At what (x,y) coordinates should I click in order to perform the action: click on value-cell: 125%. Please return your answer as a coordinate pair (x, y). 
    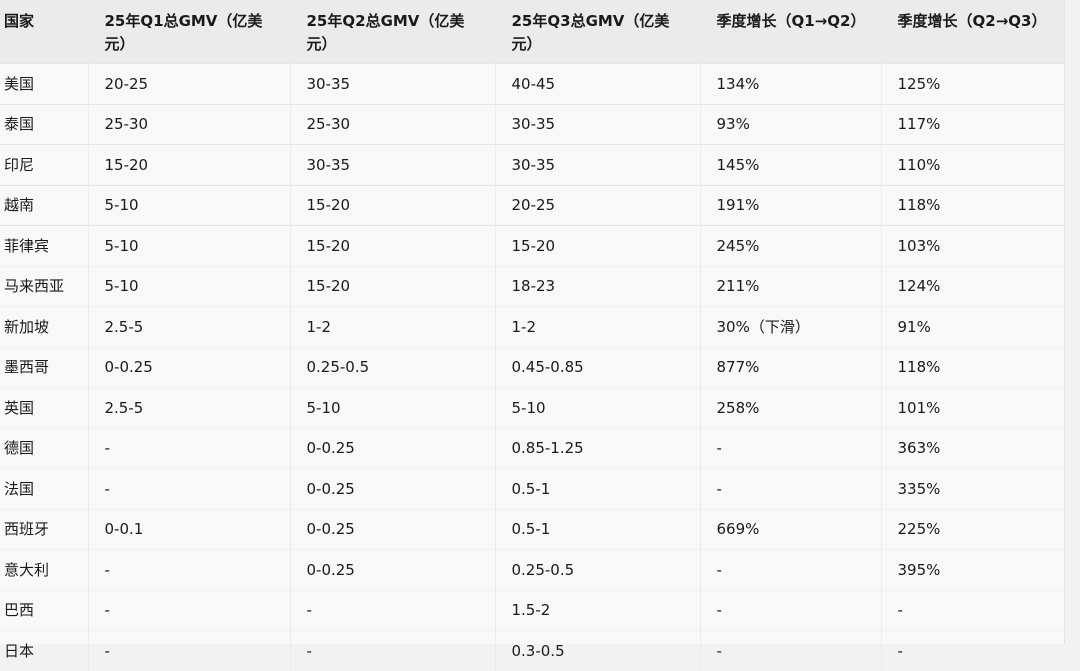
    Looking at the image, I should click on (972, 83).